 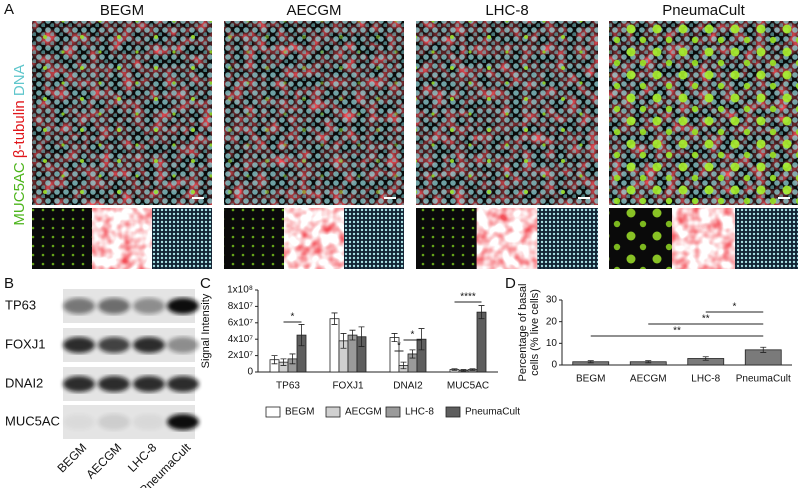 I want to click on stain-green: MUC5AC, so click(x=19, y=194).